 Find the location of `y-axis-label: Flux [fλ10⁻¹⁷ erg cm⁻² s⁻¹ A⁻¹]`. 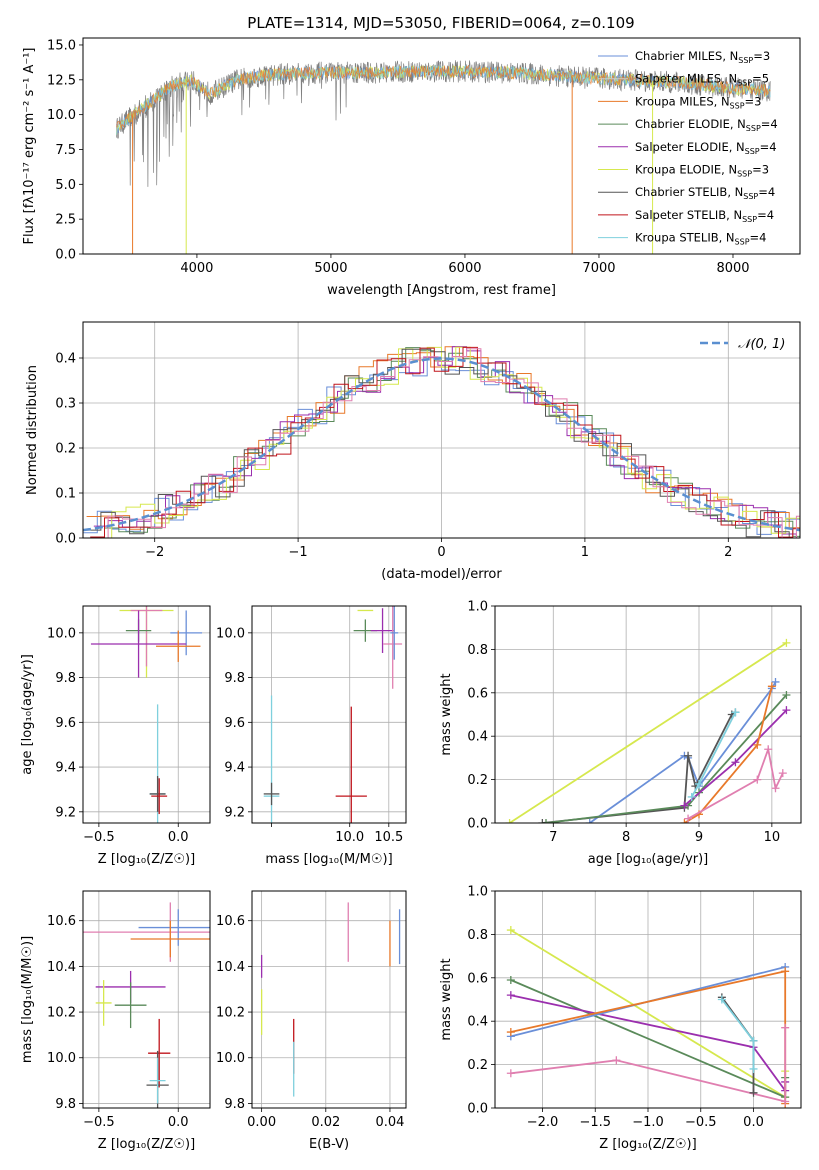

y-axis-label: Flux [fλ10⁻¹⁷ erg cm⁻² s⁻¹ A⁻¹] is located at coordinates (29, 146).